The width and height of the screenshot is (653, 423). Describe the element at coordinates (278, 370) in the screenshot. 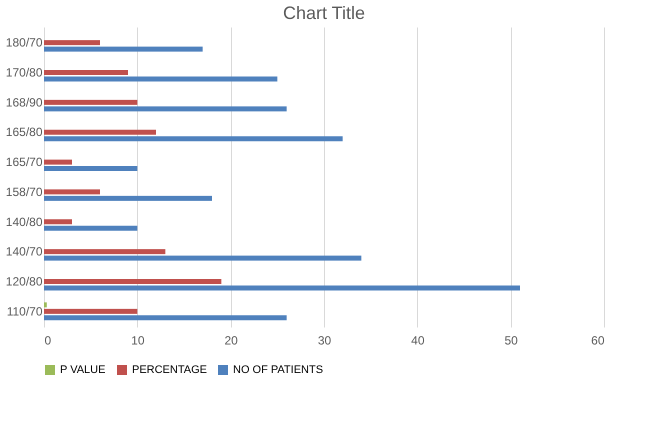

I see `legend-label: NO OF PATIENTS` at that location.